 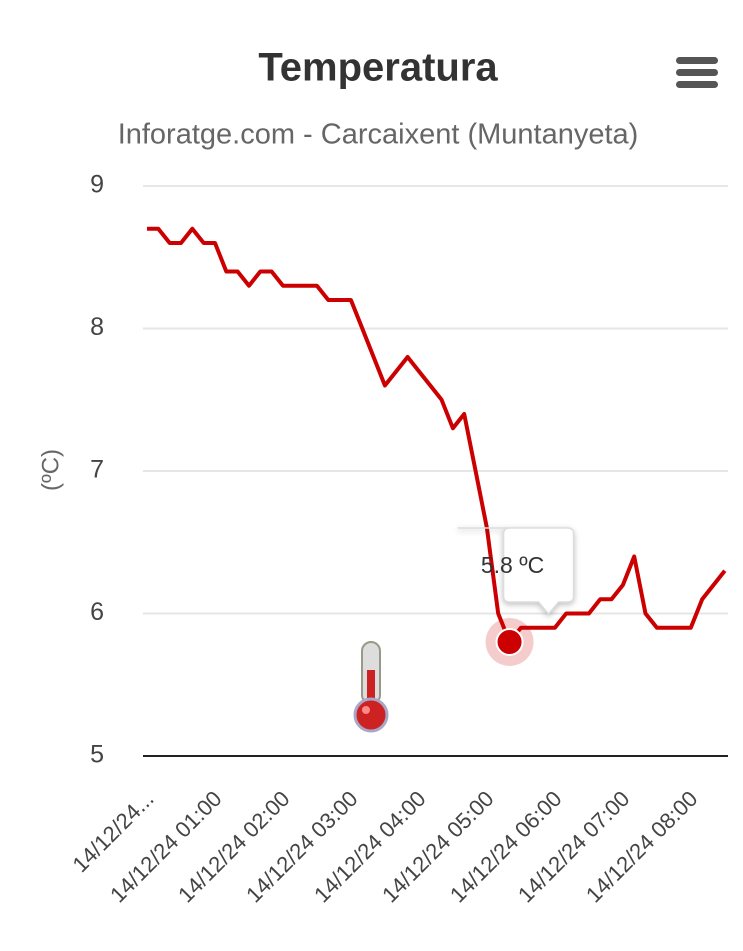 I want to click on tooltip-label: 5.8 ºC, so click(x=512, y=565).